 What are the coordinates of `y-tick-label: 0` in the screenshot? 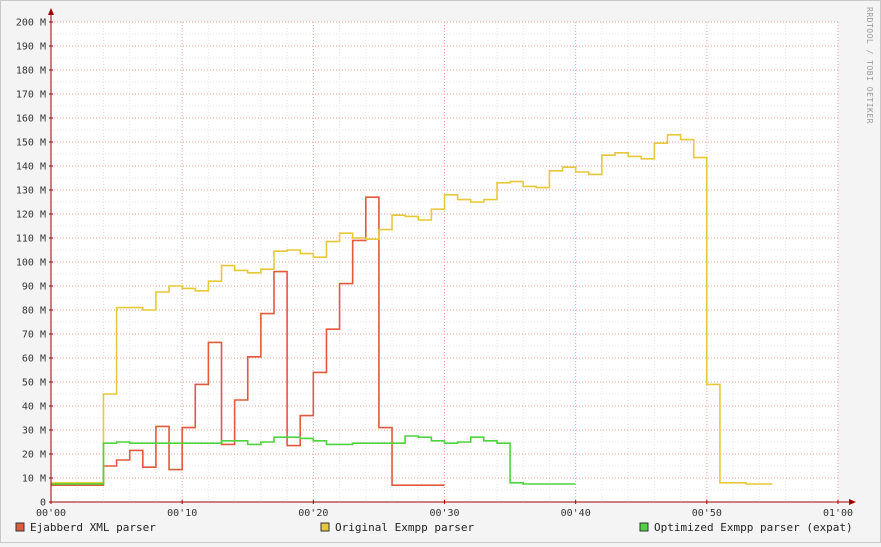 It's located at (43, 503).